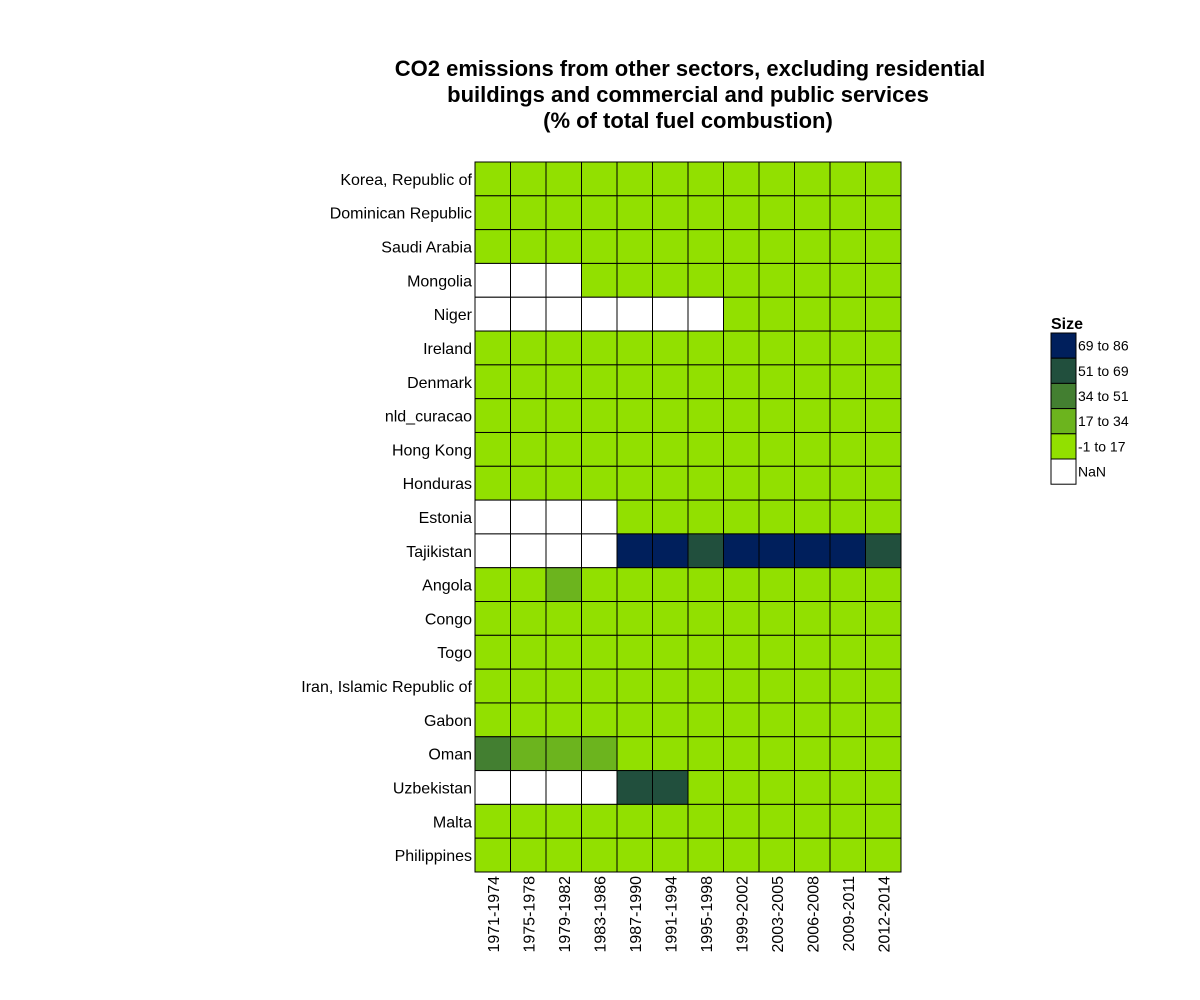 Image resolution: width=1200 pixels, height=1000 pixels. Describe the element at coordinates (447, 586) in the screenshot. I see `row-label: Angola` at that location.